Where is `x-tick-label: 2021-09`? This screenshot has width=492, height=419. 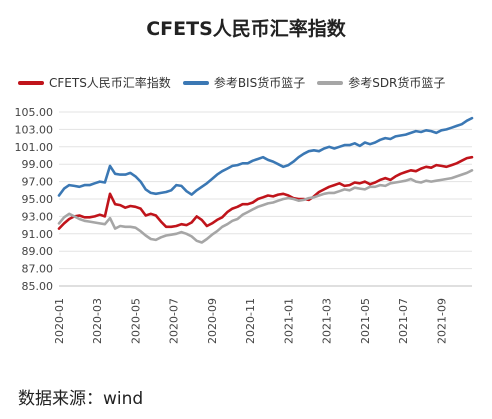
x-tick-label: 2021-09 is located at coordinates (441, 321).